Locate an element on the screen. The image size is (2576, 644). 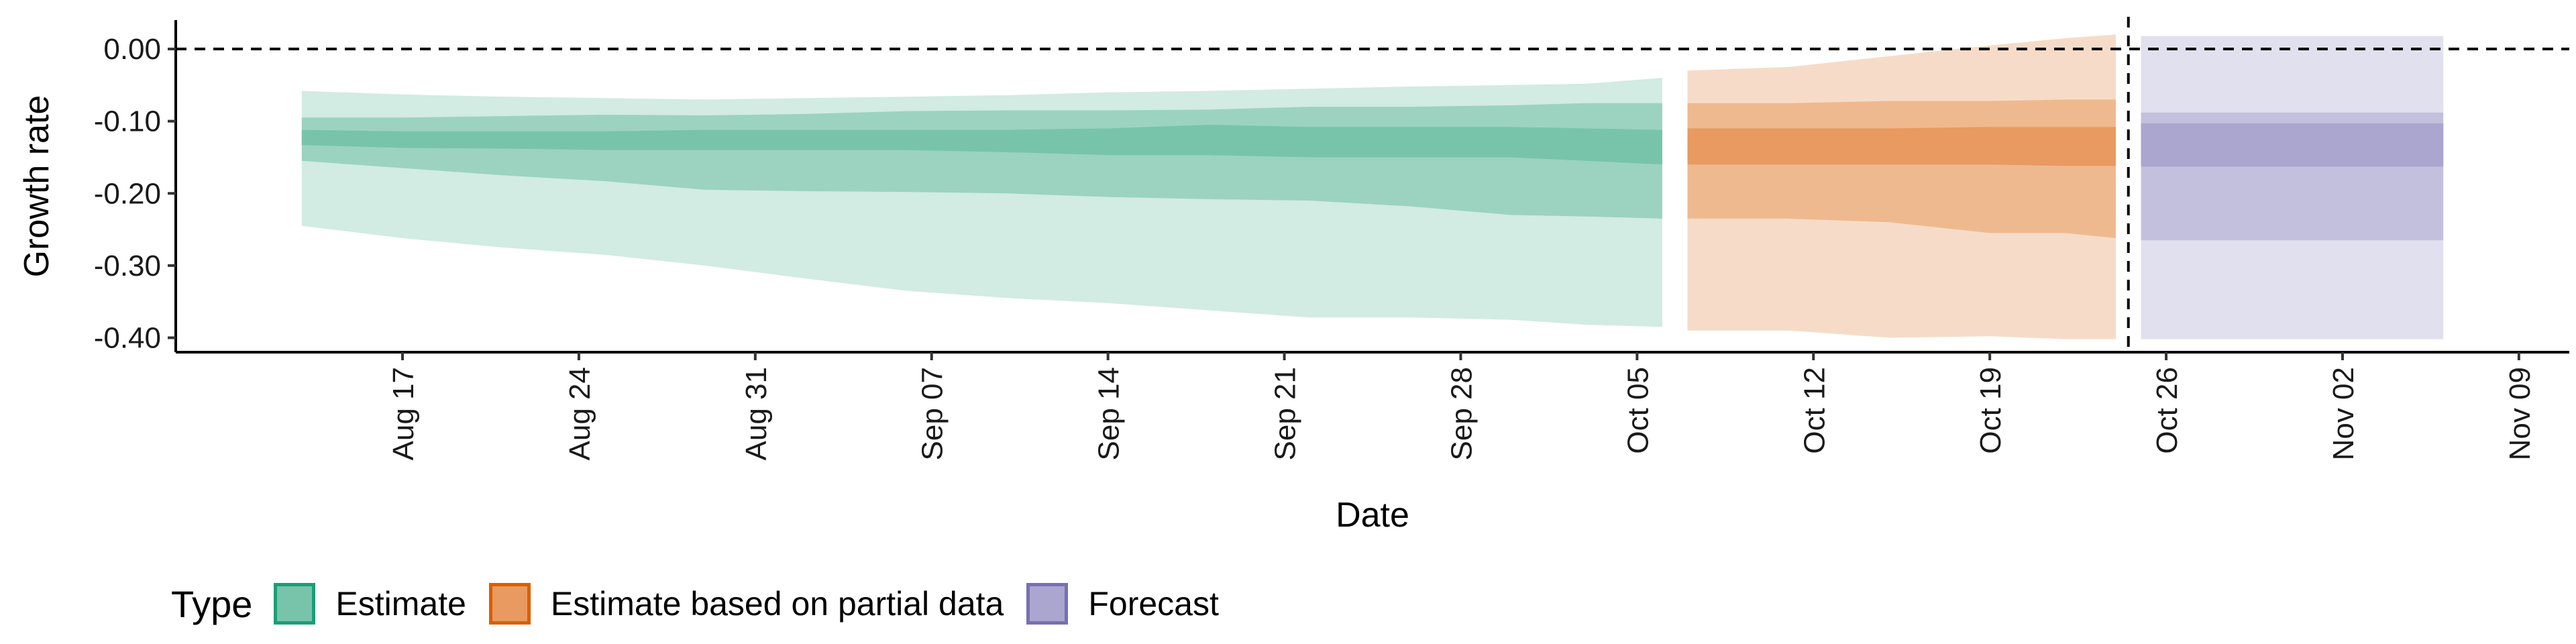
x-tick-label: Nov 02 is located at coordinates (2343, 413).